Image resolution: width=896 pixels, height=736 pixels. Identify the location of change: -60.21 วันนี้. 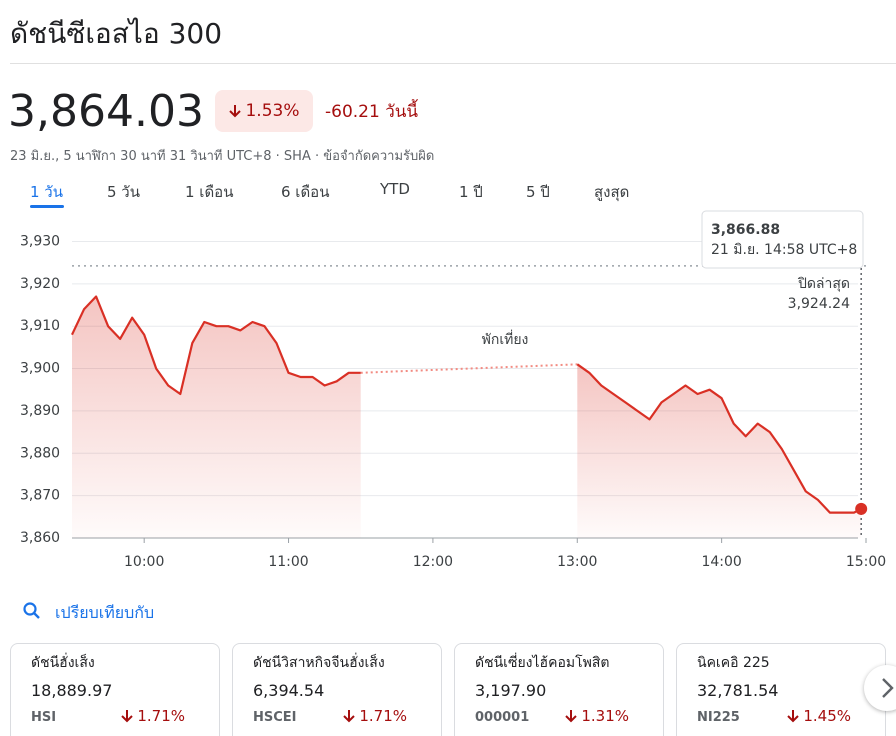
(371, 112).